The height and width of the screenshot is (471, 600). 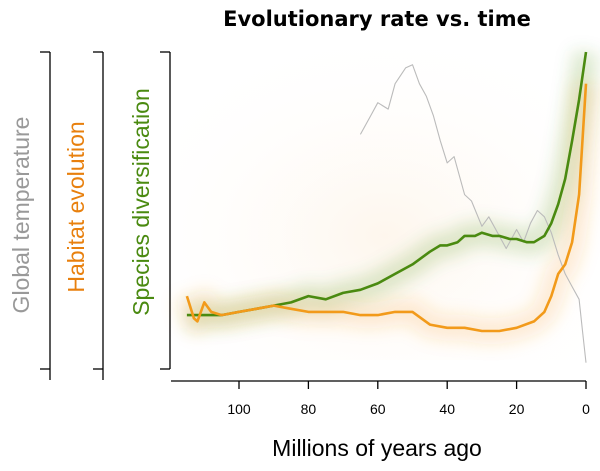 I want to click on x-tick-label: 0, so click(x=586, y=409).